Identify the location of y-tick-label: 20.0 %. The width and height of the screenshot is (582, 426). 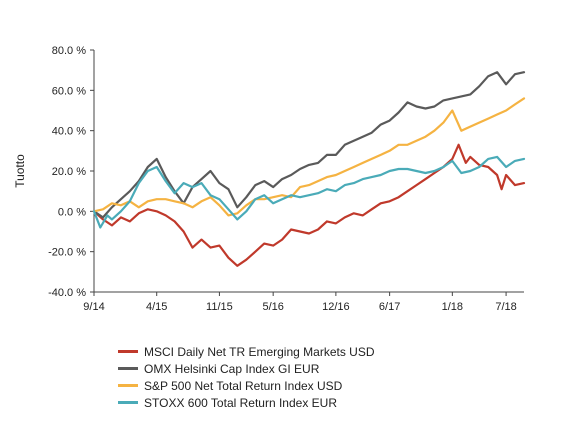
(69, 172).